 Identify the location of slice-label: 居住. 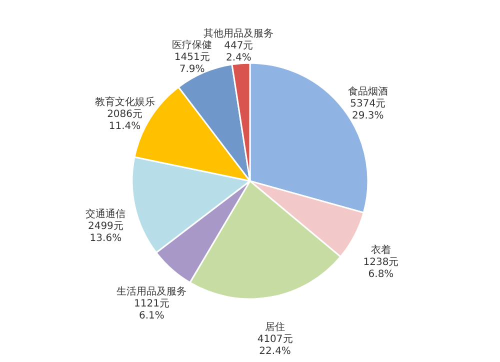
(275, 327).